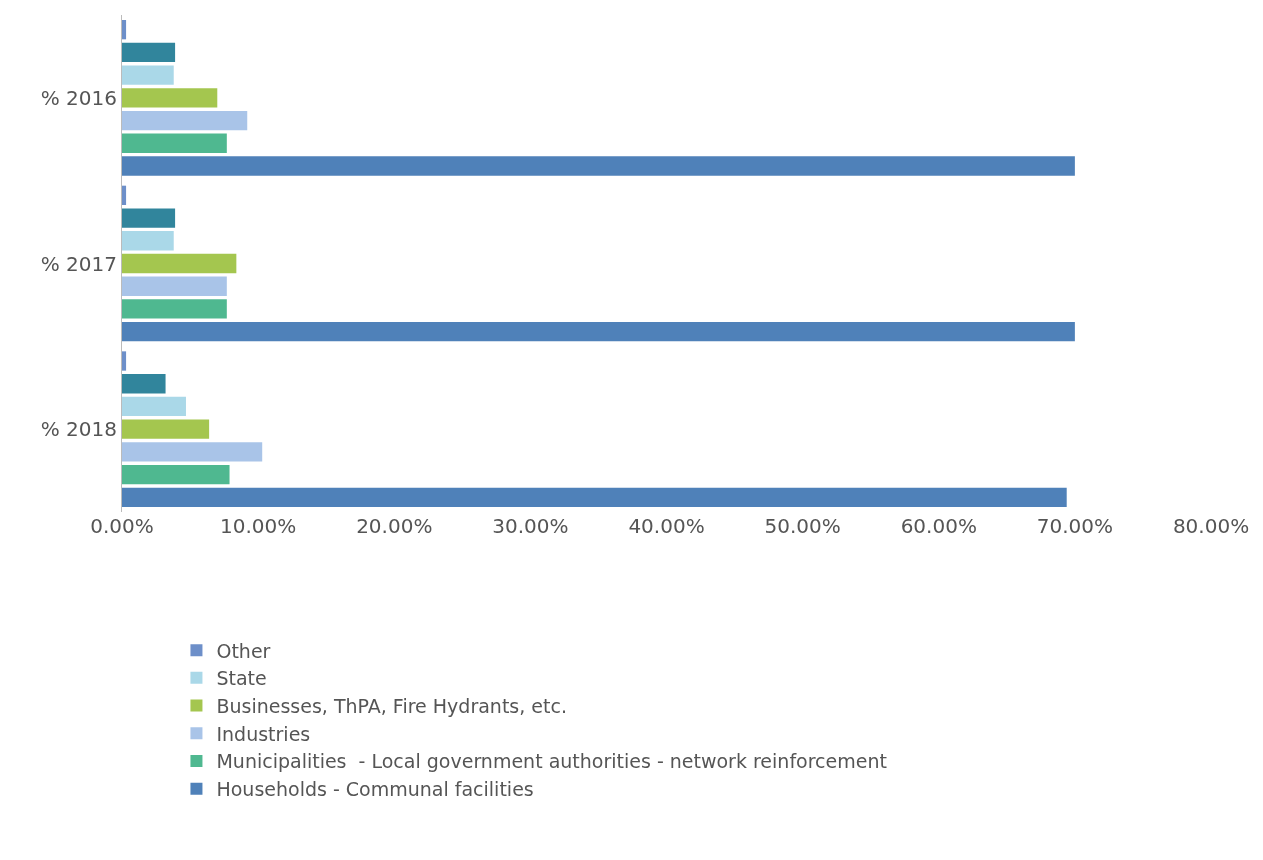  What do you see at coordinates (551, 761) in the screenshot?
I see `legend-label: Municipalities - Local government authorities - network reinforcement` at bounding box center [551, 761].